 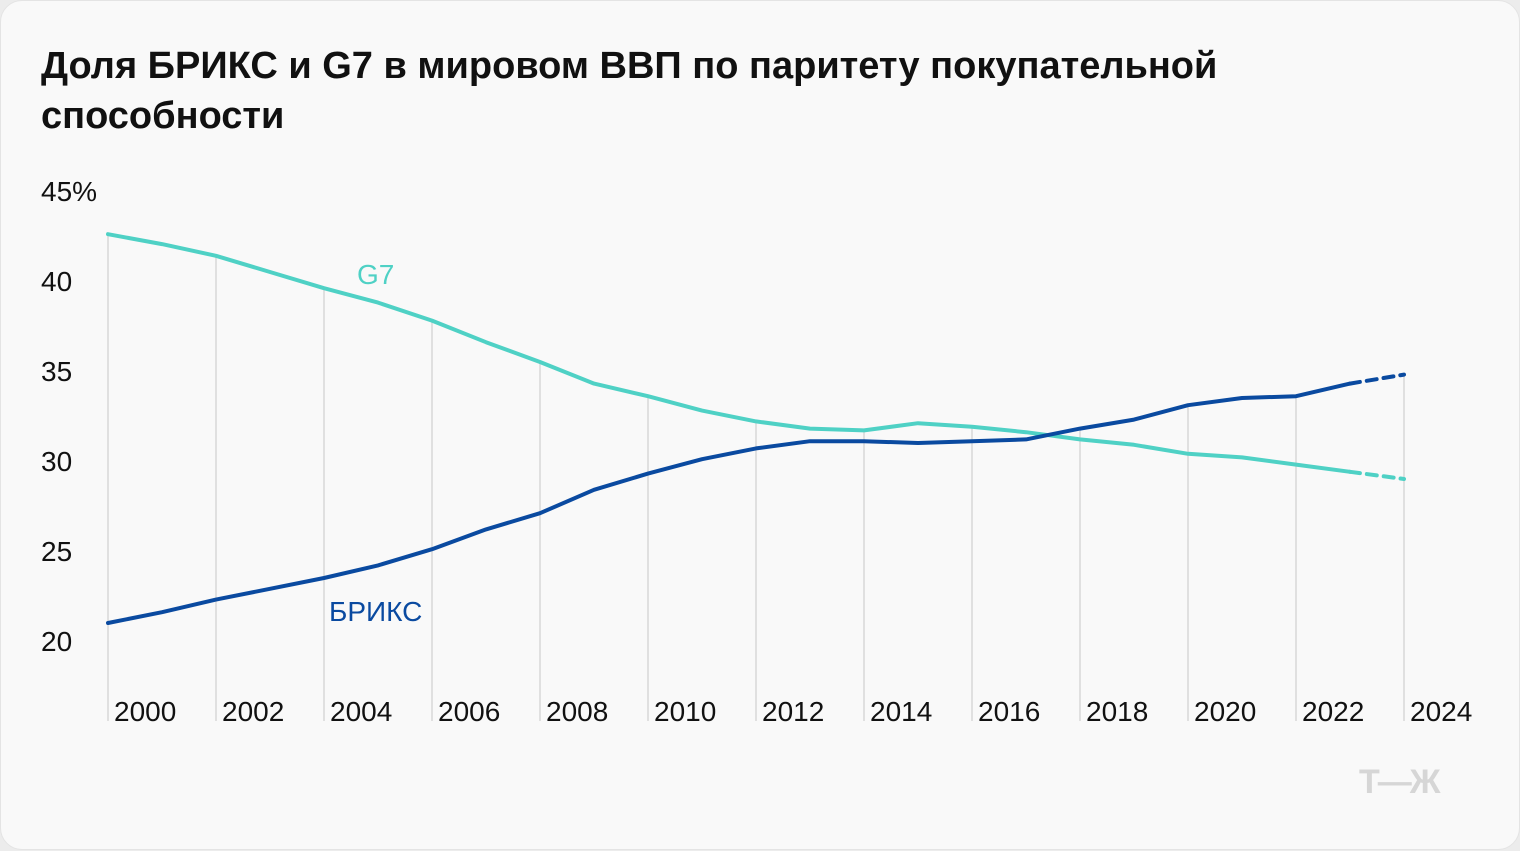 I want to click on series-label: БРИКС, so click(x=375, y=611).